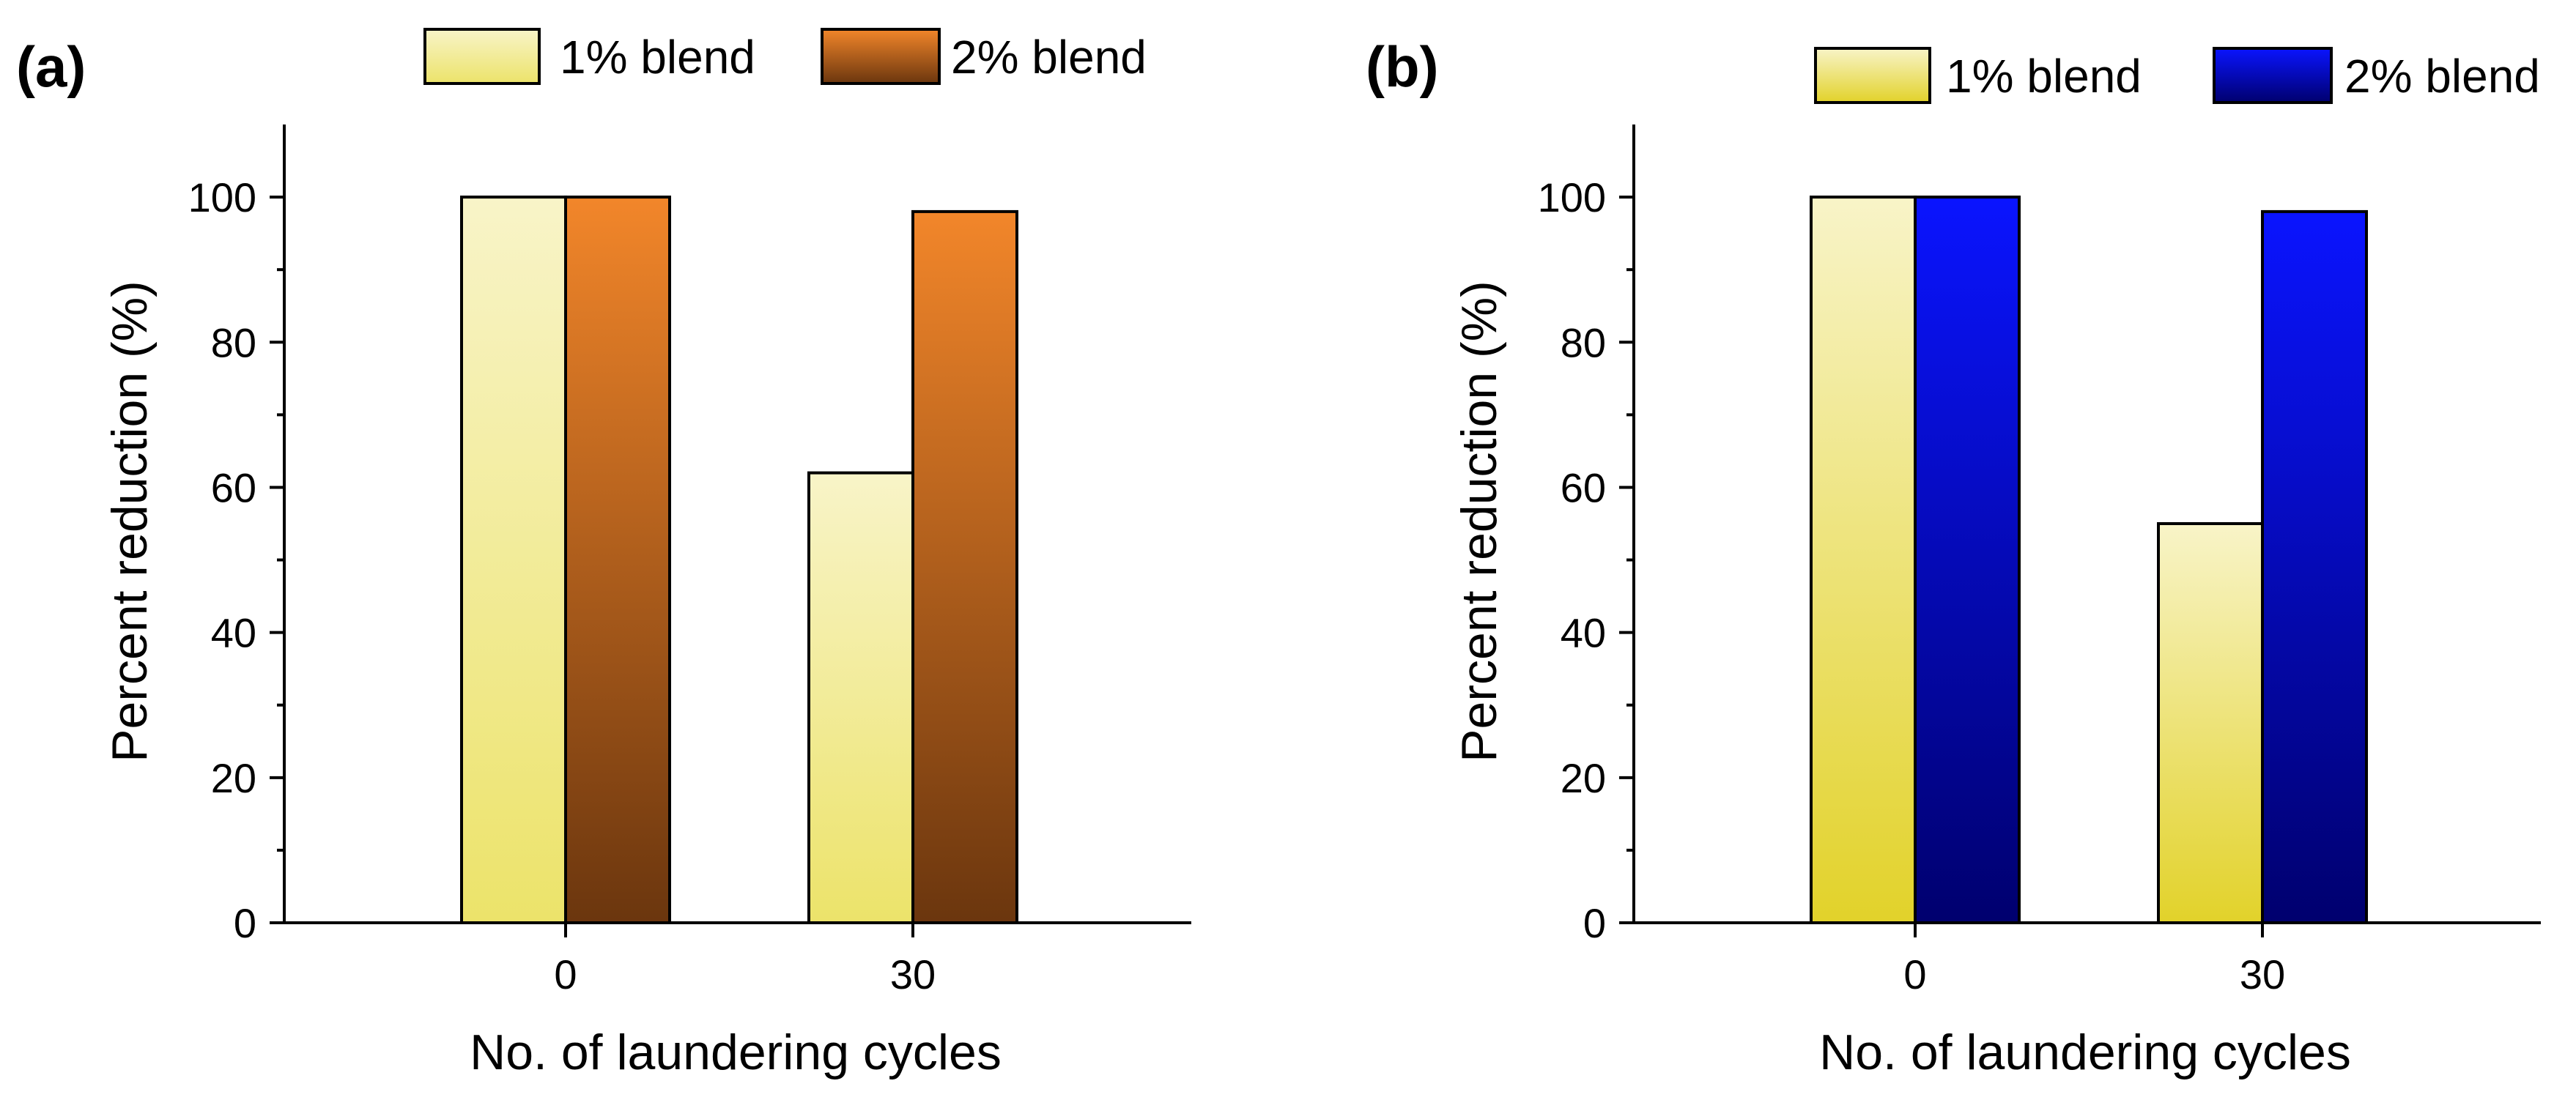  I want to click on panel-b-label: (b), so click(1402, 66).